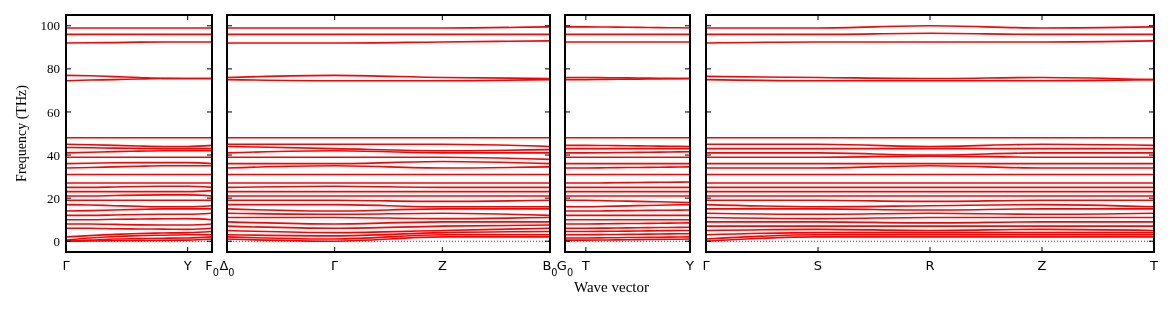 The width and height of the screenshot is (1175, 310). Describe the element at coordinates (53, 198) in the screenshot. I see `y-tick-label: 20` at that location.